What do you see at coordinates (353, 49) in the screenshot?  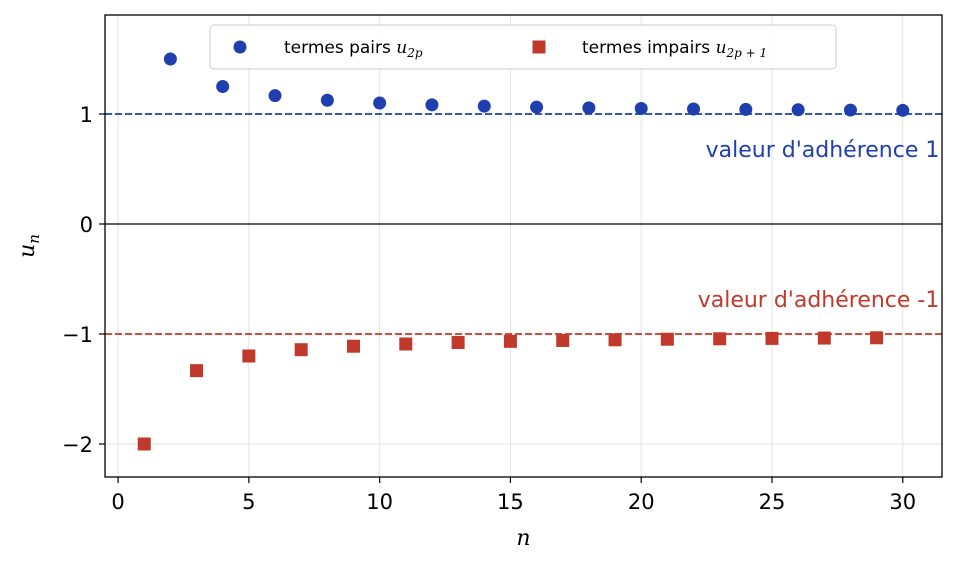 I see `legend-label: termes pairs u2p` at bounding box center [353, 49].